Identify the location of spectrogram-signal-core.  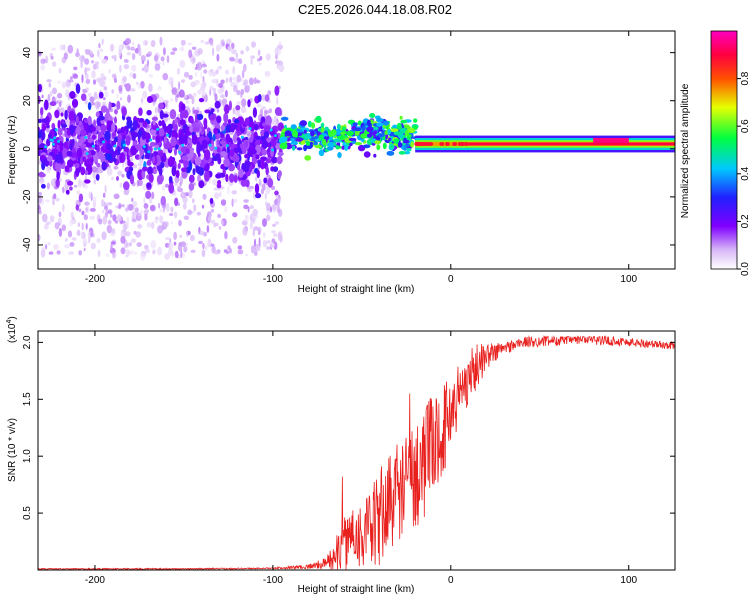
(611, 140).